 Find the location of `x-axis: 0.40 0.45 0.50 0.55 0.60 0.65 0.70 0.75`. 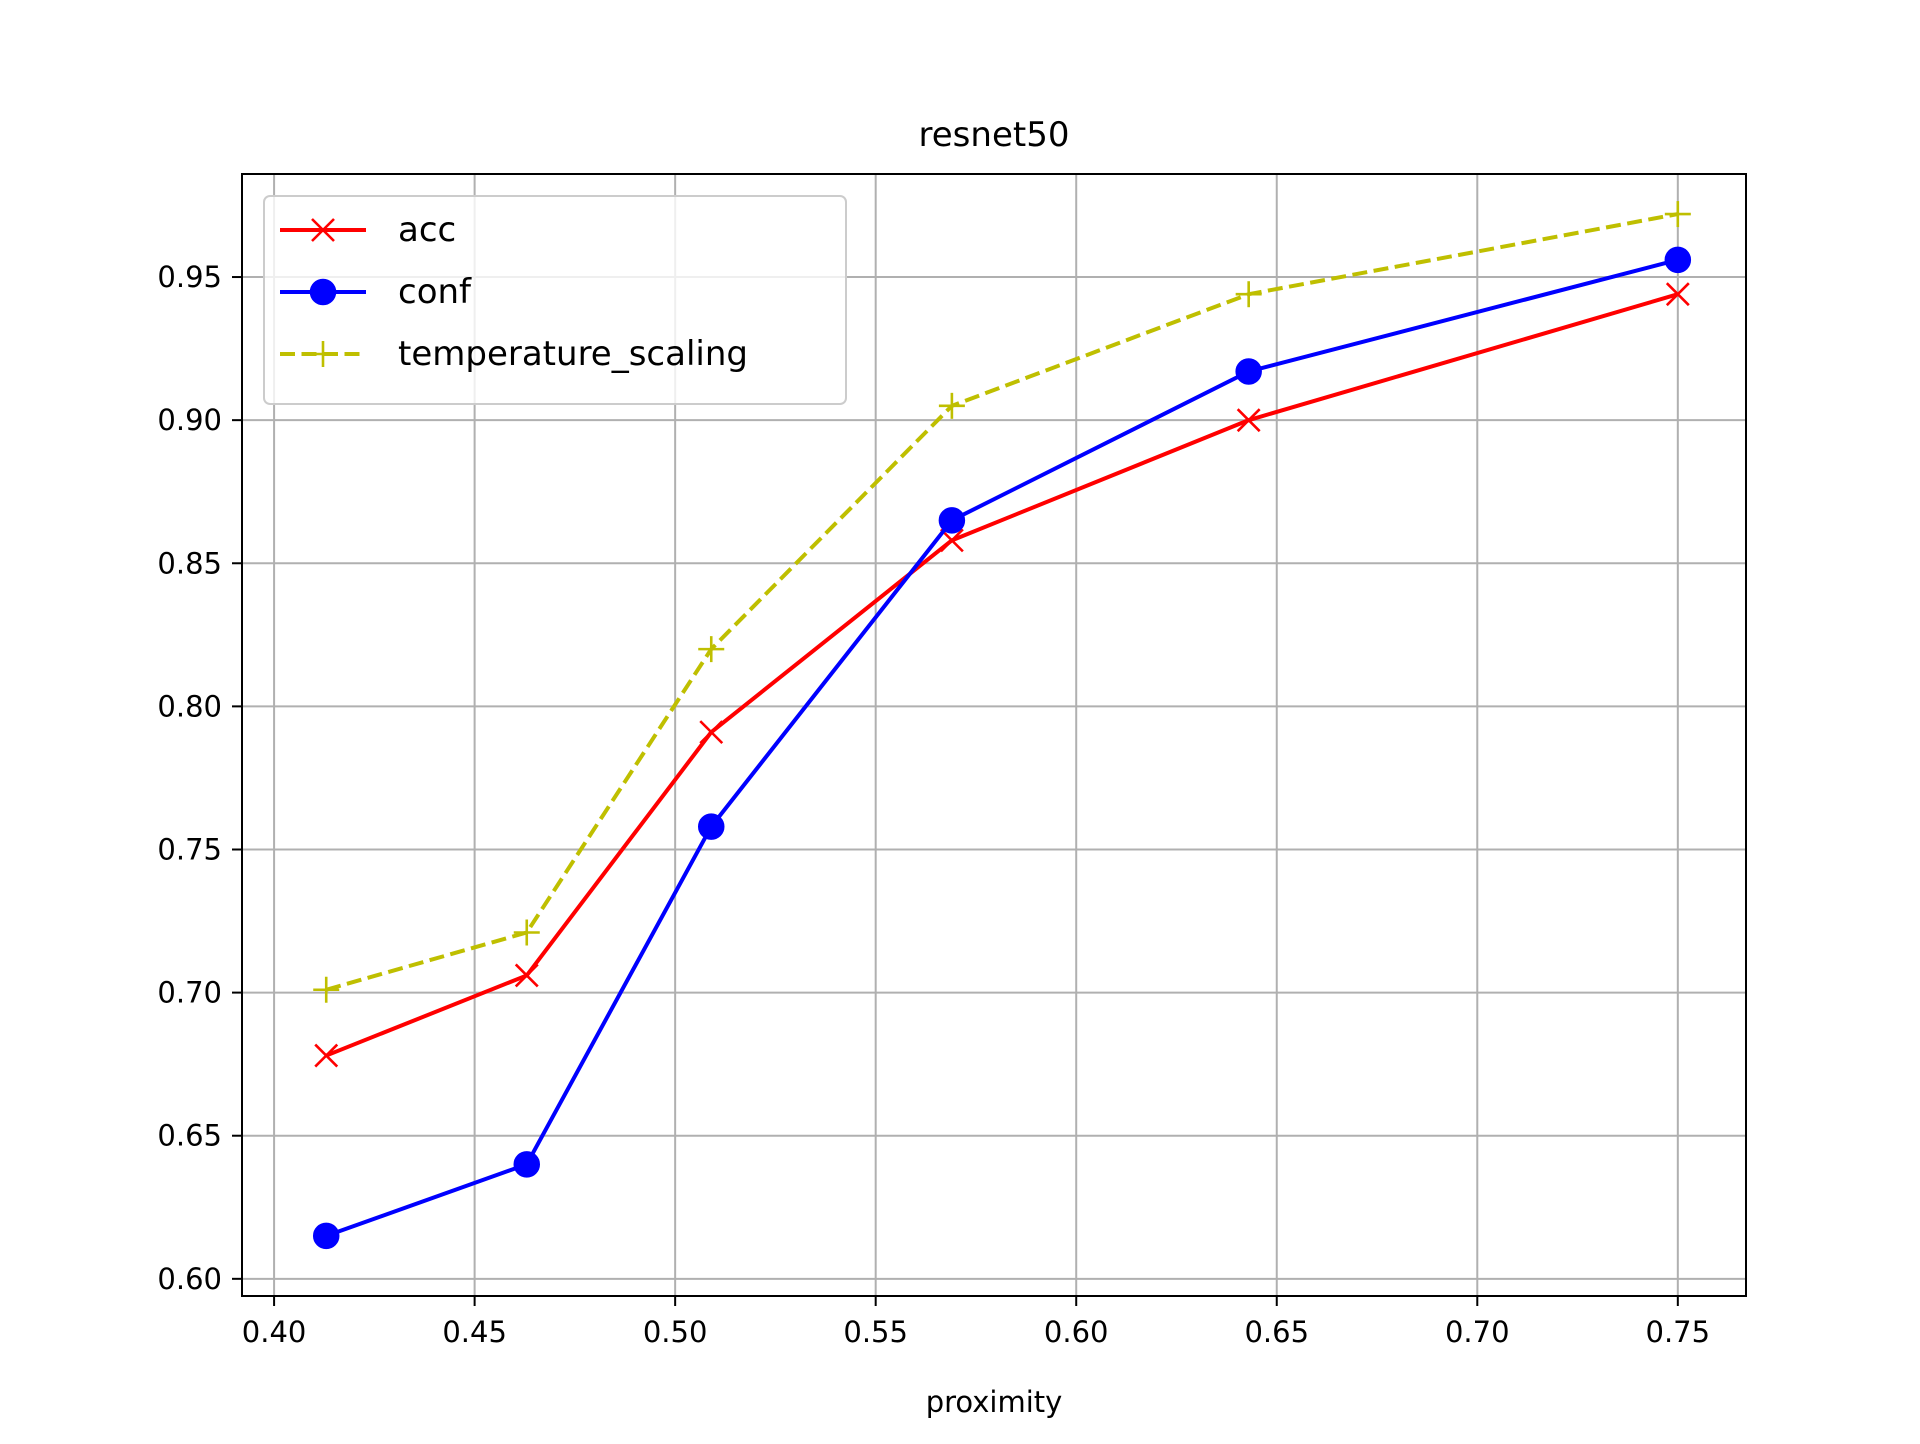

x-axis: 0.40 0.45 0.50 0.55 0.60 0.65 0.70 0.75 is located at coordinates (976, 1322).